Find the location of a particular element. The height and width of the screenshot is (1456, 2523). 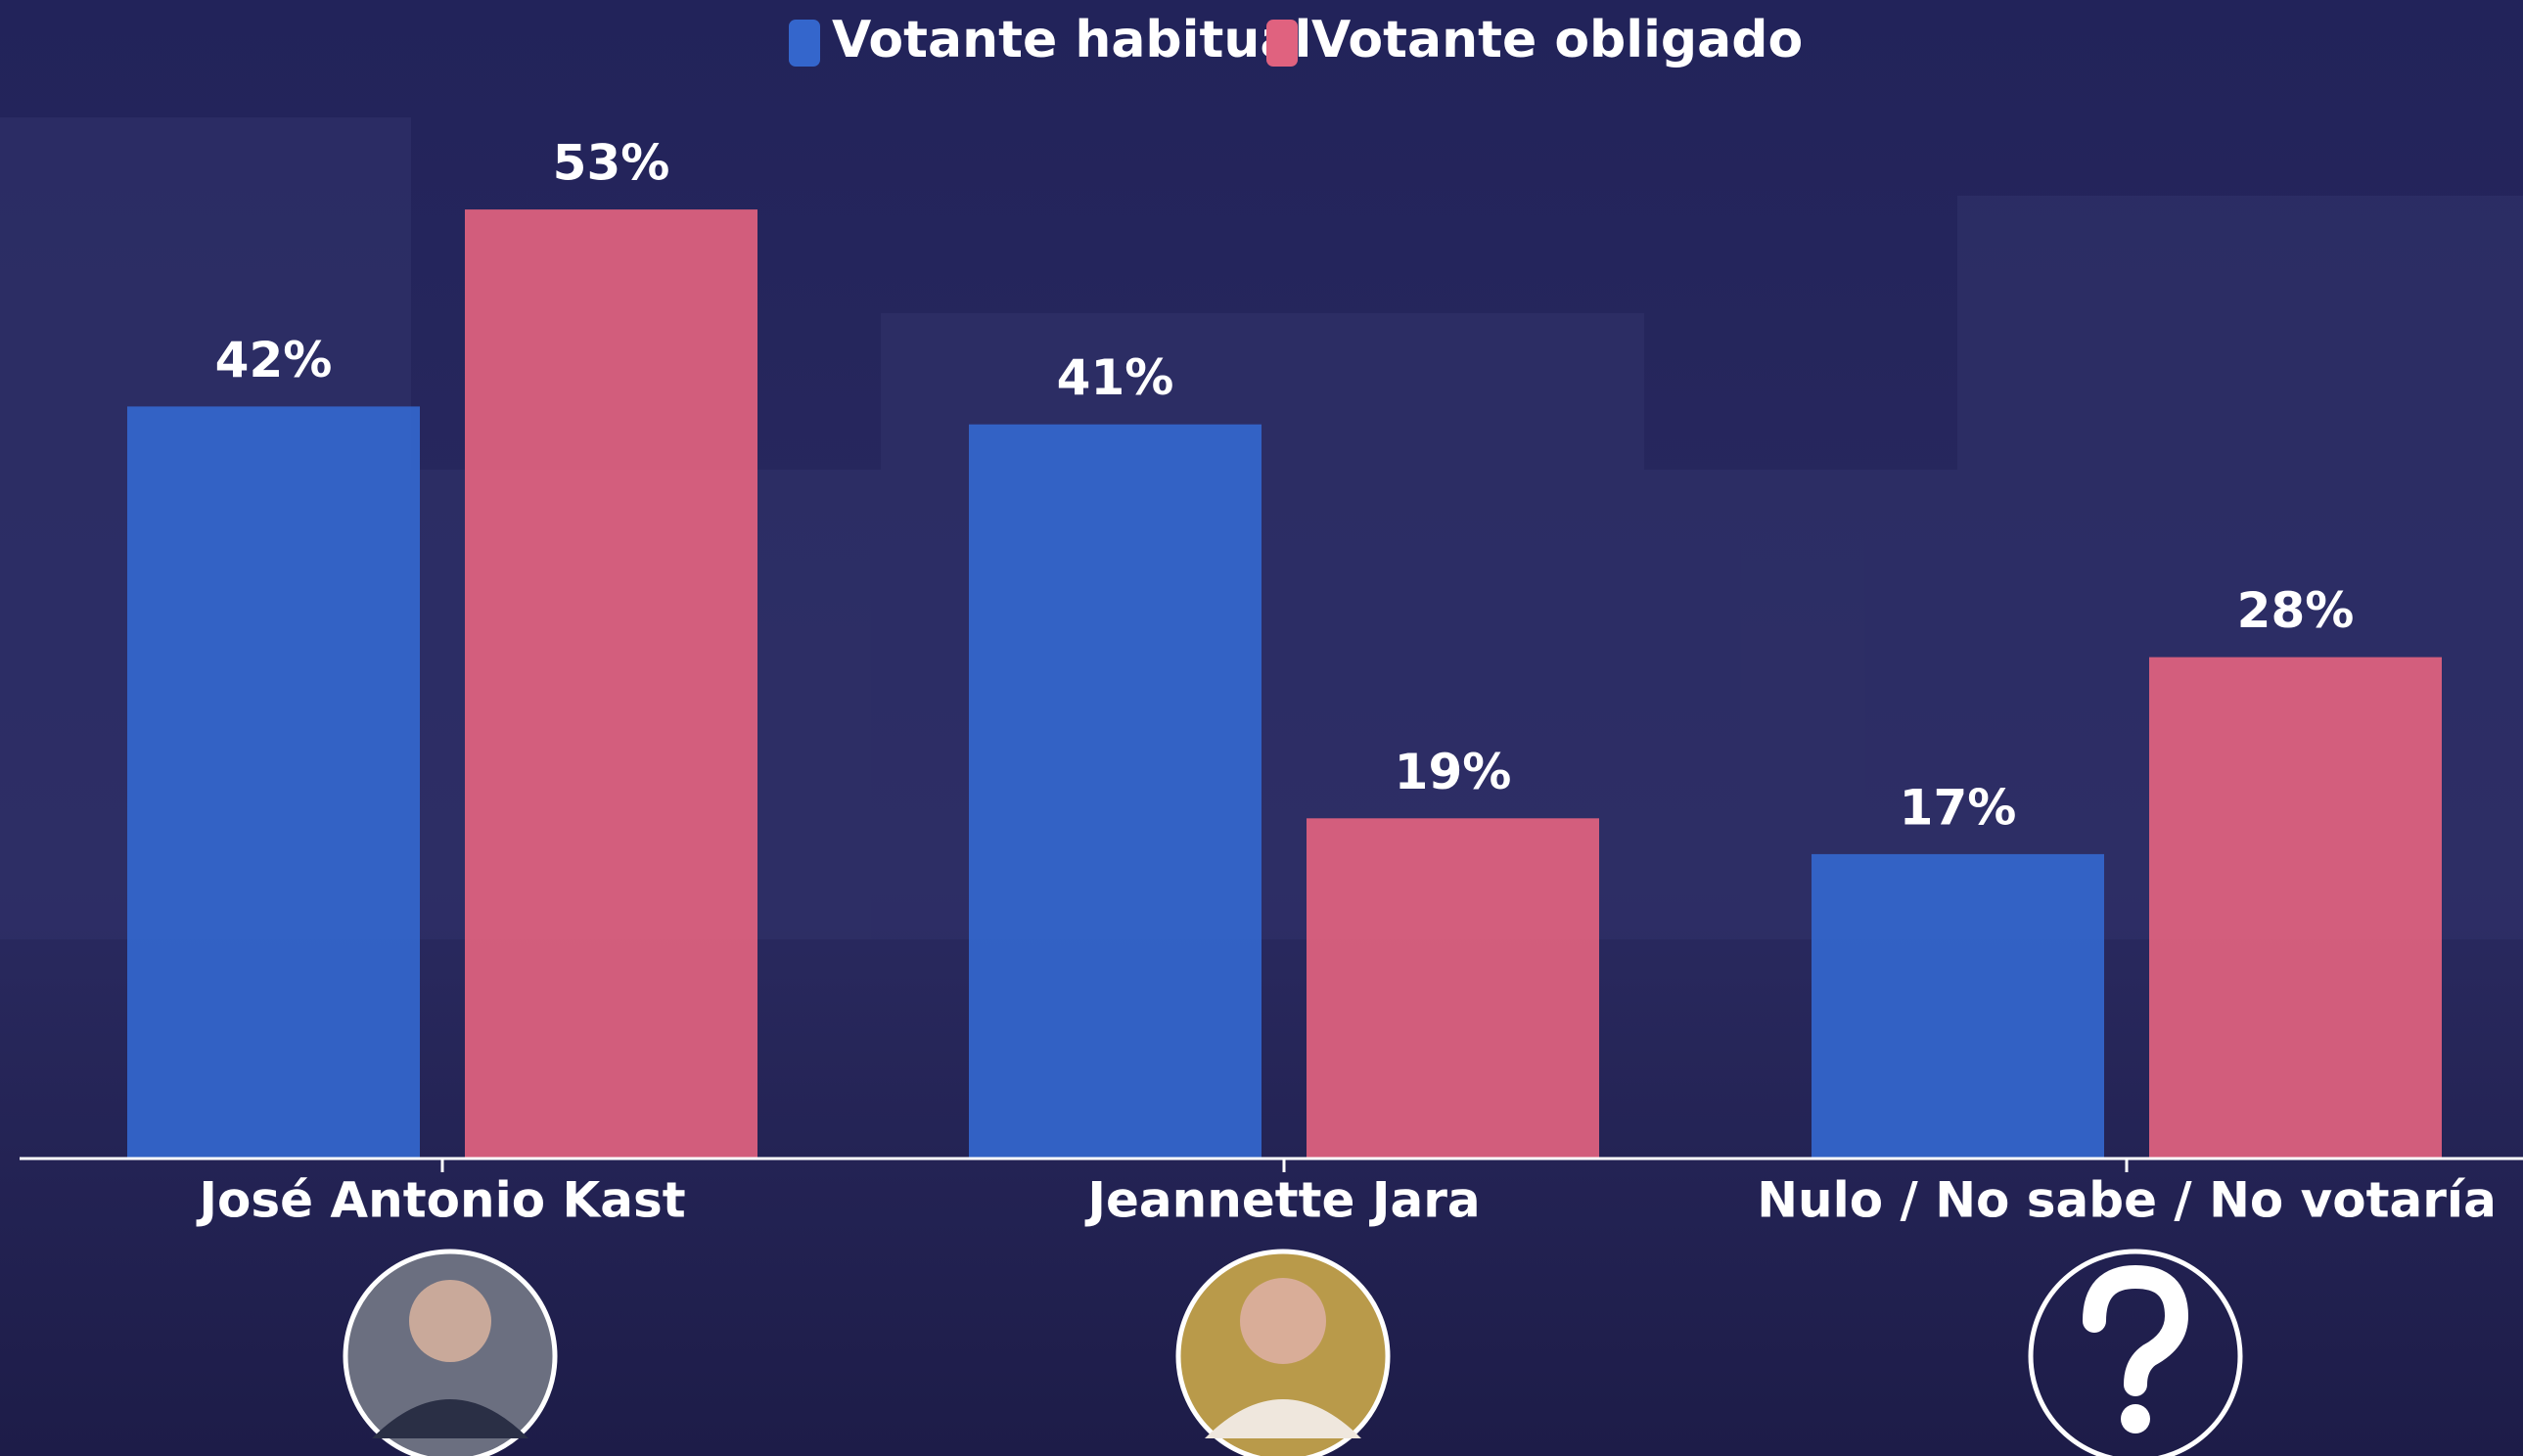

legend-label: Votante obligado is located at coordinates (1557, 40).